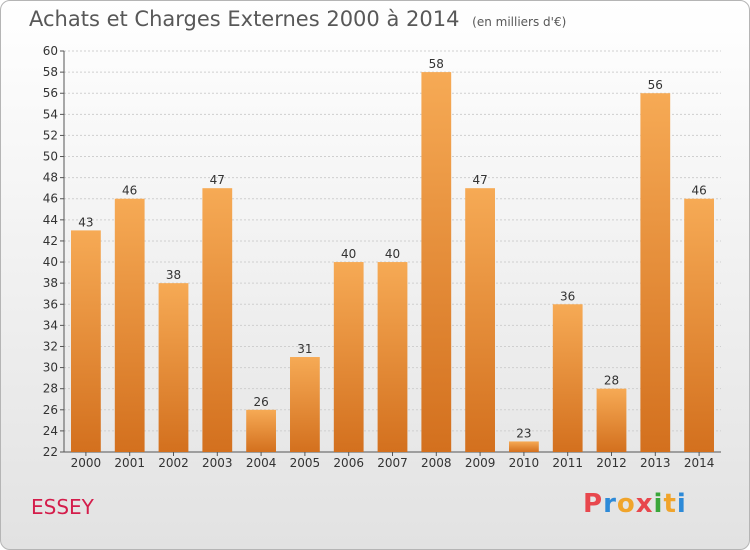 The height and width of the screenshot is (550, 750). I want to click on data-label: 31, so click(304, 349).